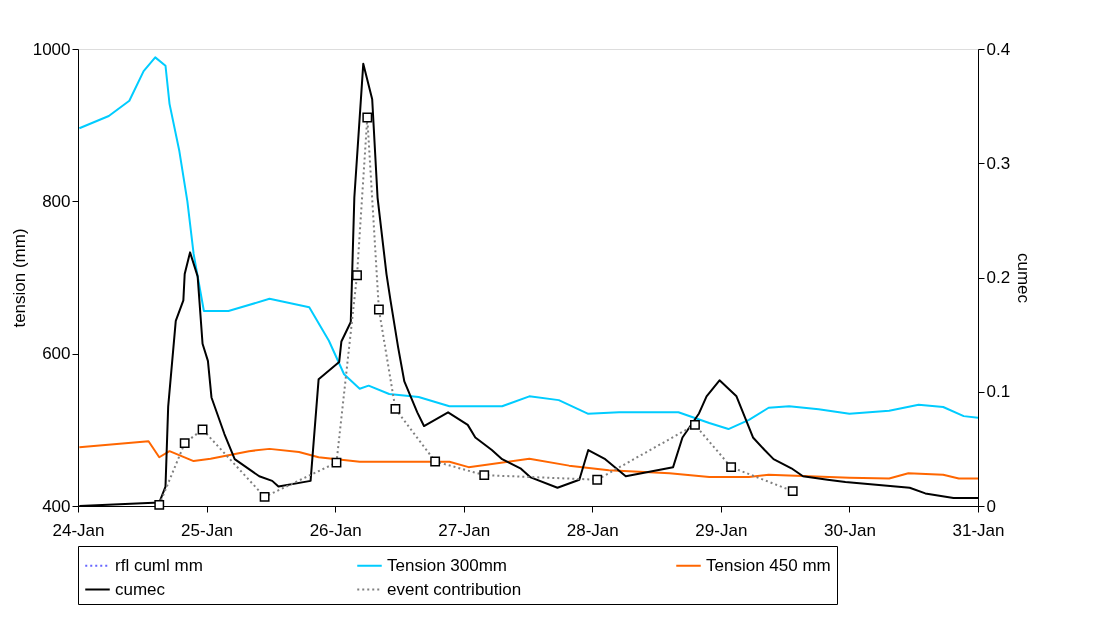 The image size is (1094, 634). Describe the element at coordinates (140, 589) in the screenshot. I see `legend-label: cumec` at that location.